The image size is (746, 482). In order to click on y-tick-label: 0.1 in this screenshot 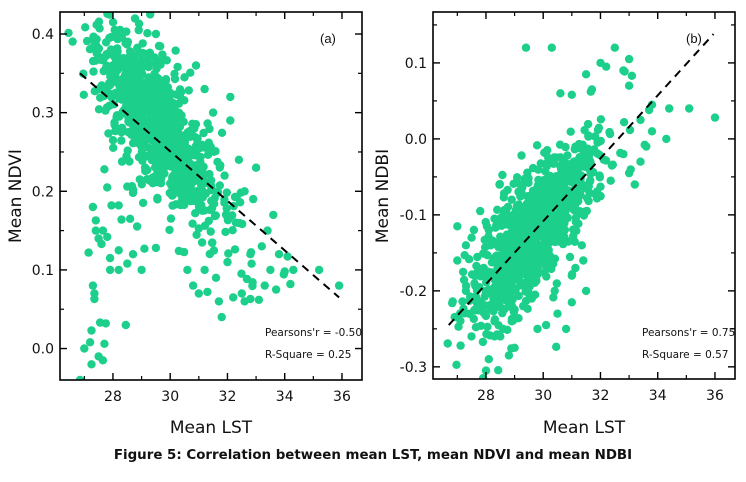, I will do `click(416, 64)`.